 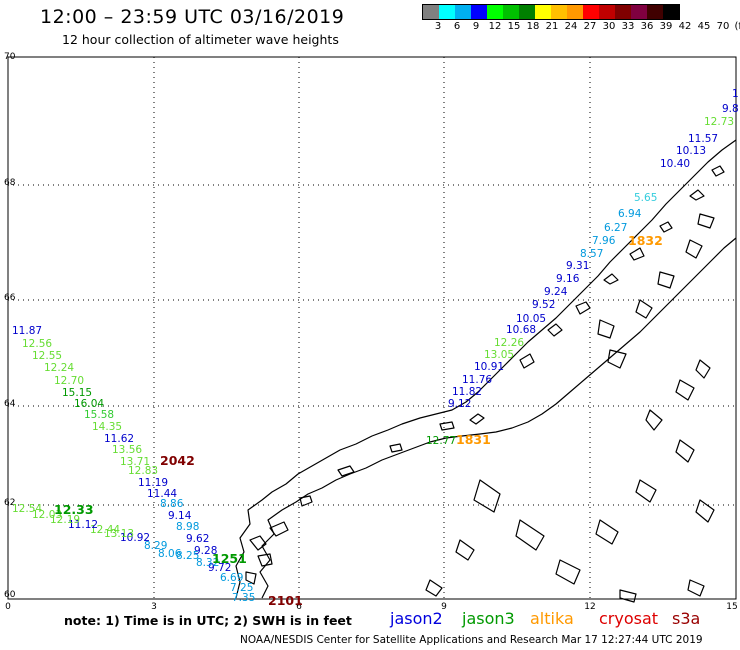 I want to click on wave-height-label: 9.52, so click(x=544, y=305).